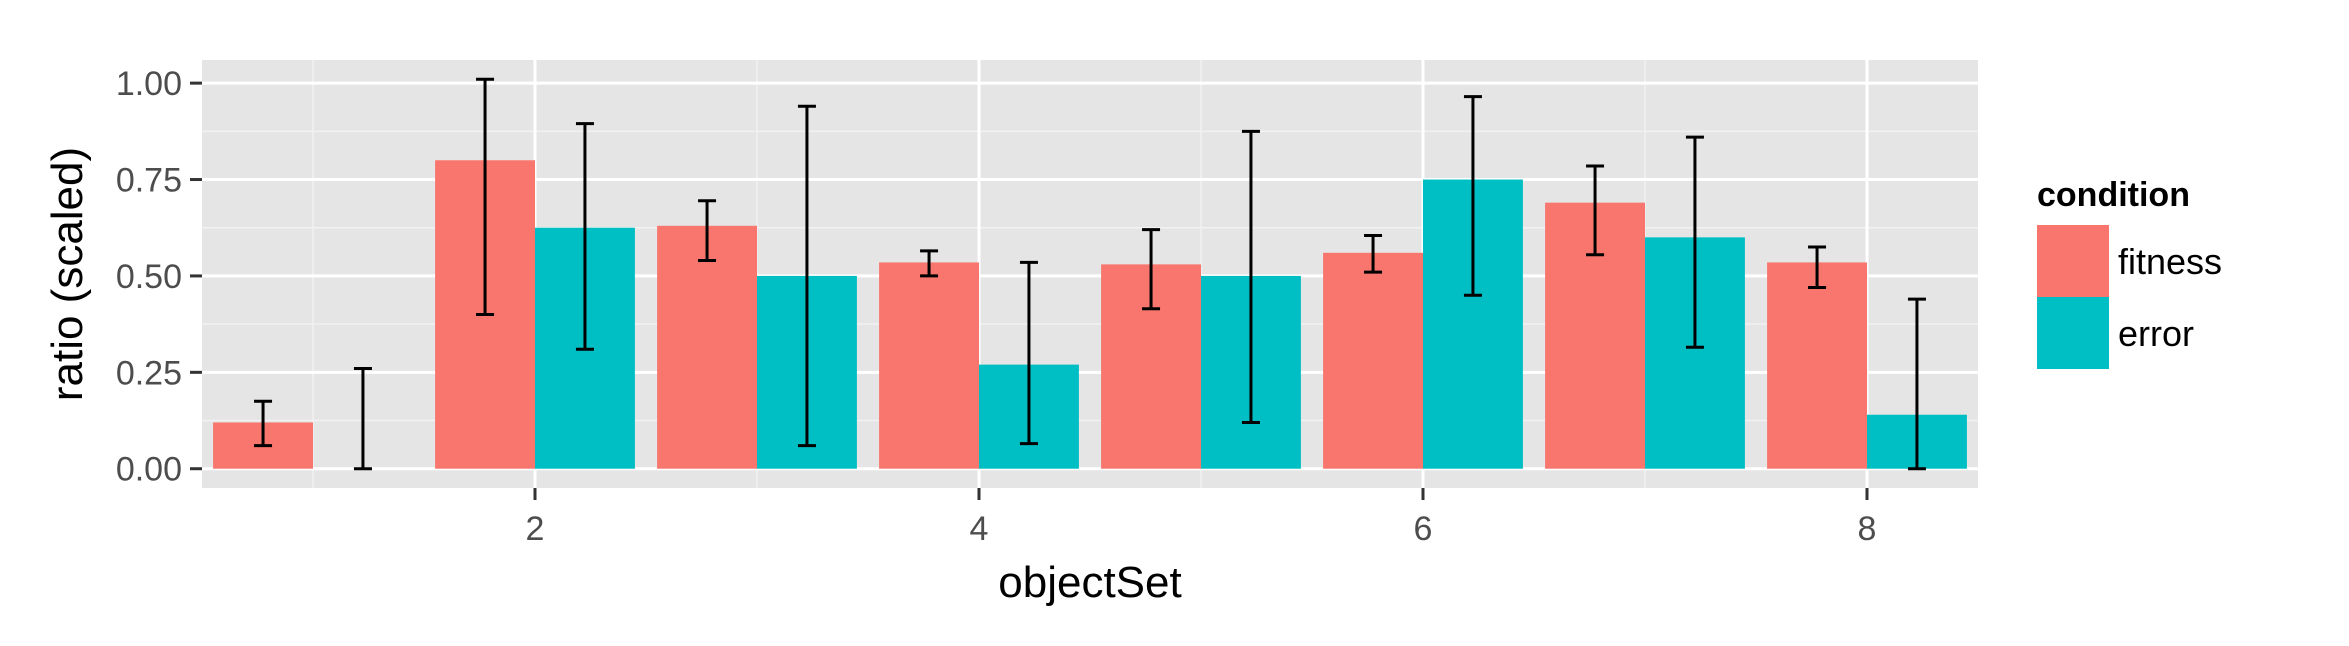  I want to click on y-axis-title: ratio (scaled), so click(67, 274).